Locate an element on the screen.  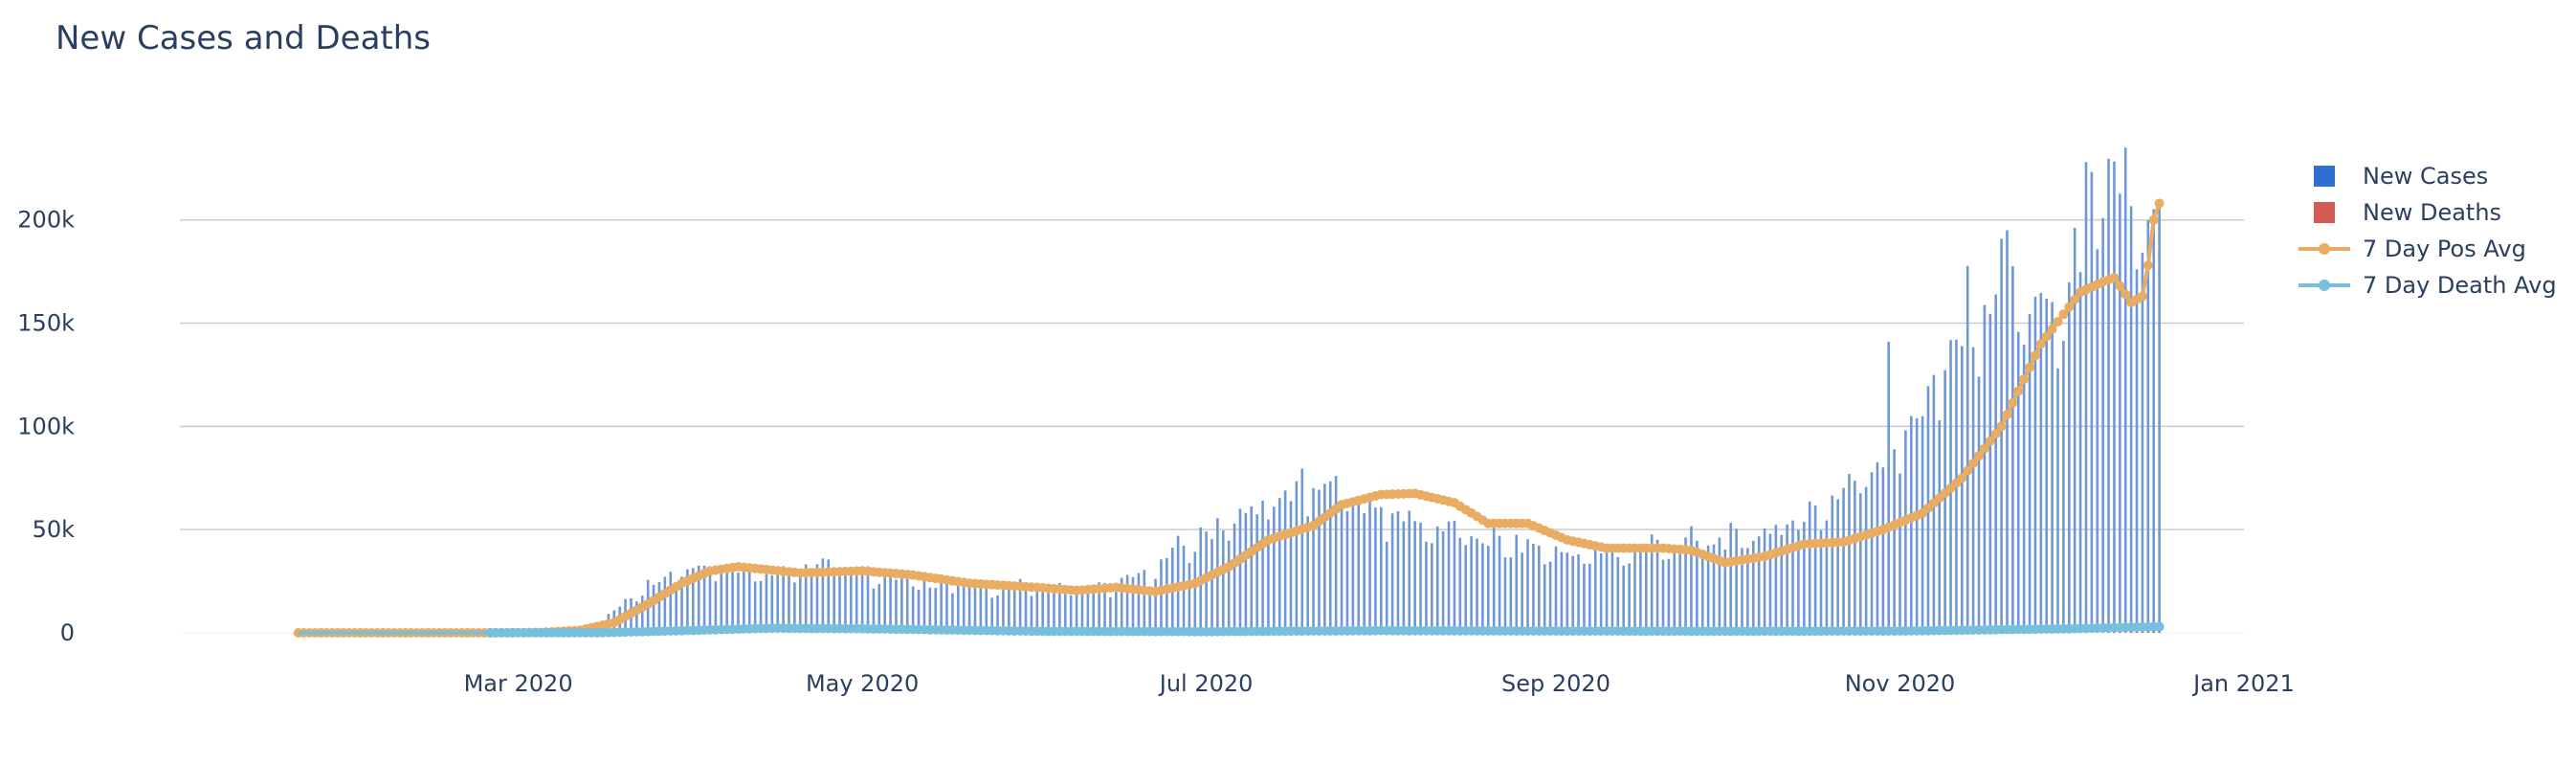
x-tick-label: Jan 2021 is located at coordinates (2243, 683).